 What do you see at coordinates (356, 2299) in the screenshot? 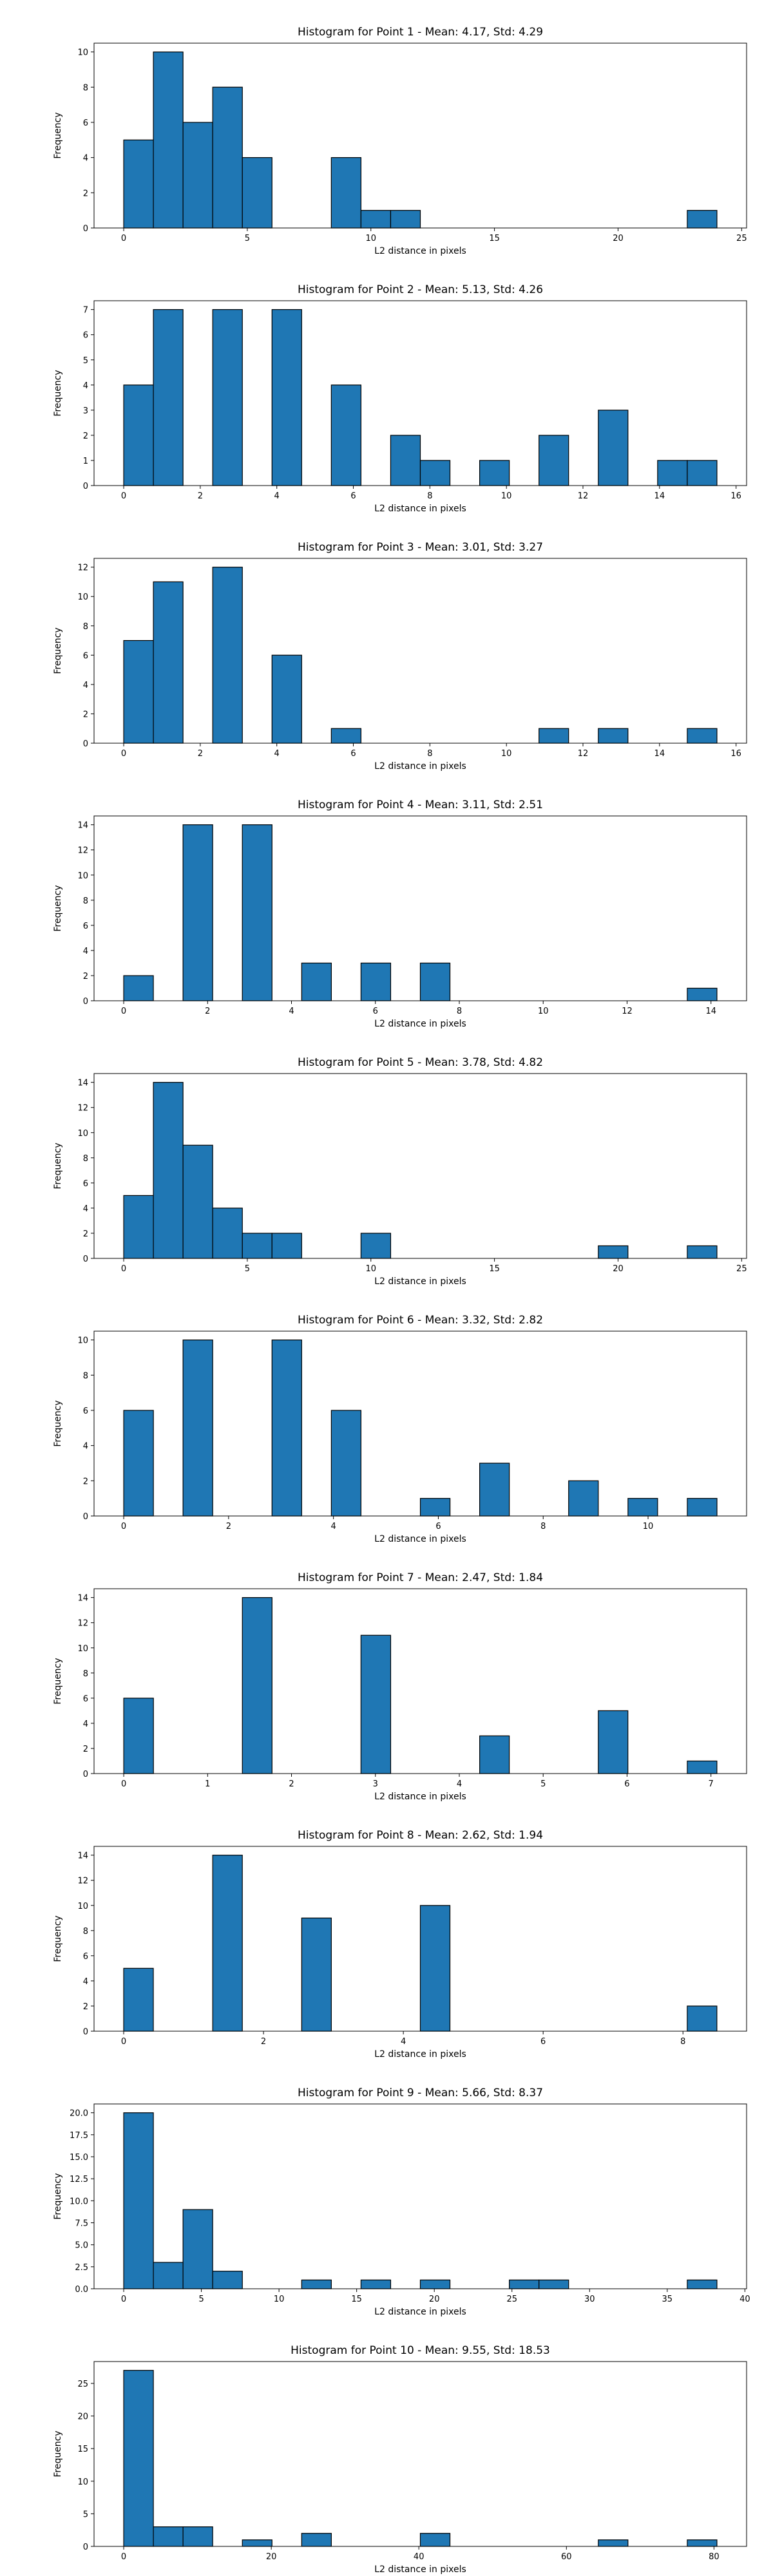
I see `x-tick-label: 15` at bounding box center [356, 2299].